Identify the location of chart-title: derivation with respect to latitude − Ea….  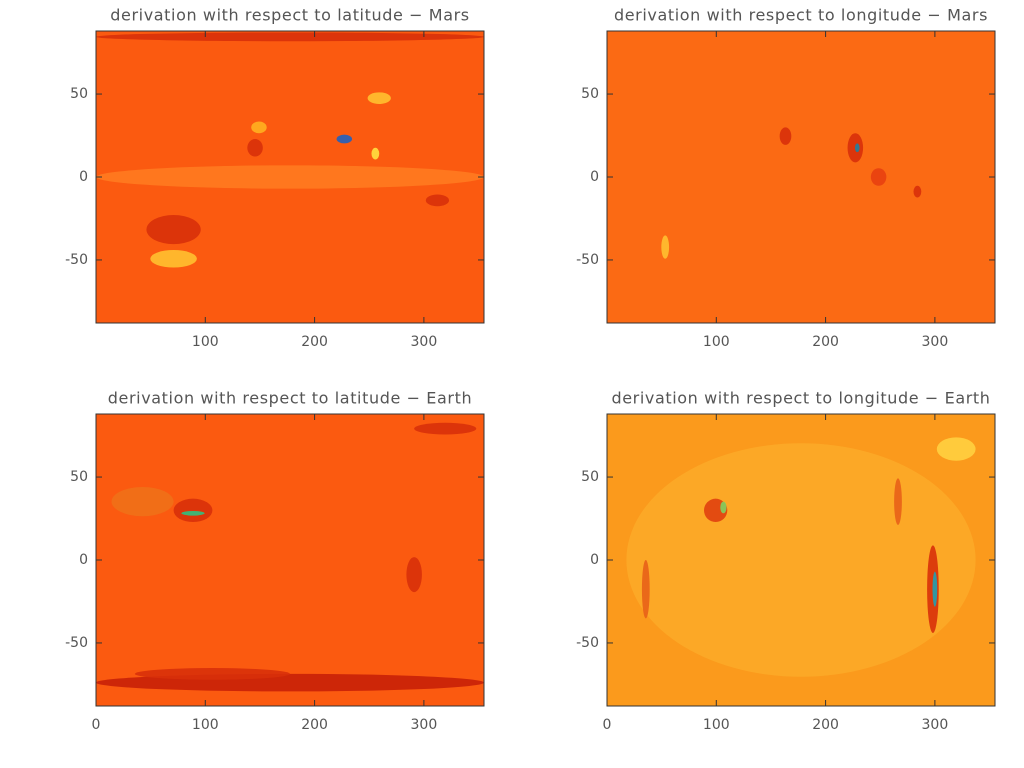
(290, 398).